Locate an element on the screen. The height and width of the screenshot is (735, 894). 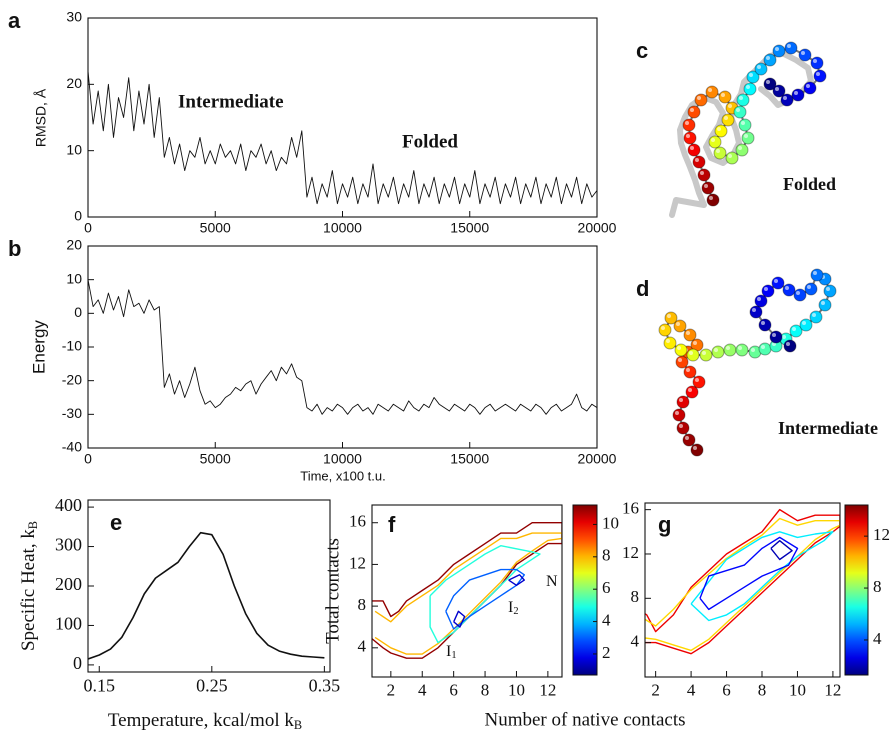
annotation: N is located at coordinates (552, 581).